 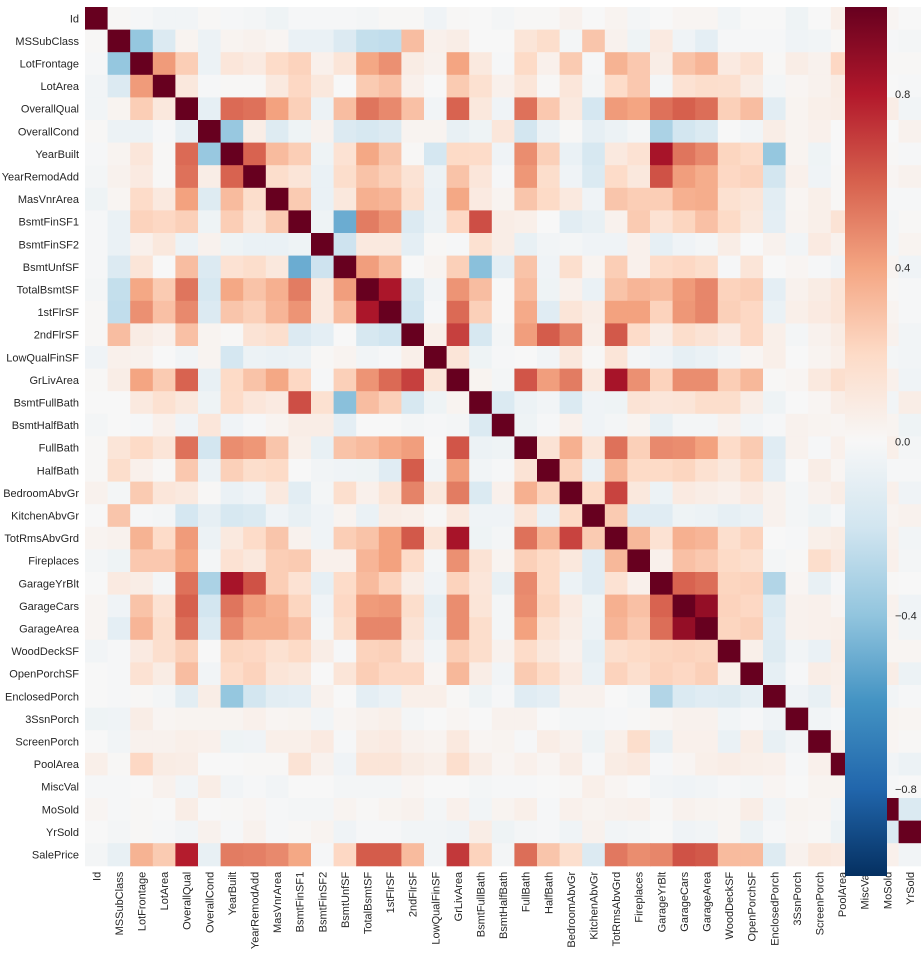 What do you see at coordinates (730, 906) in the screenshot?
I see `x-tick-label: WoodDeckSF` at bounding box center [730, 906].